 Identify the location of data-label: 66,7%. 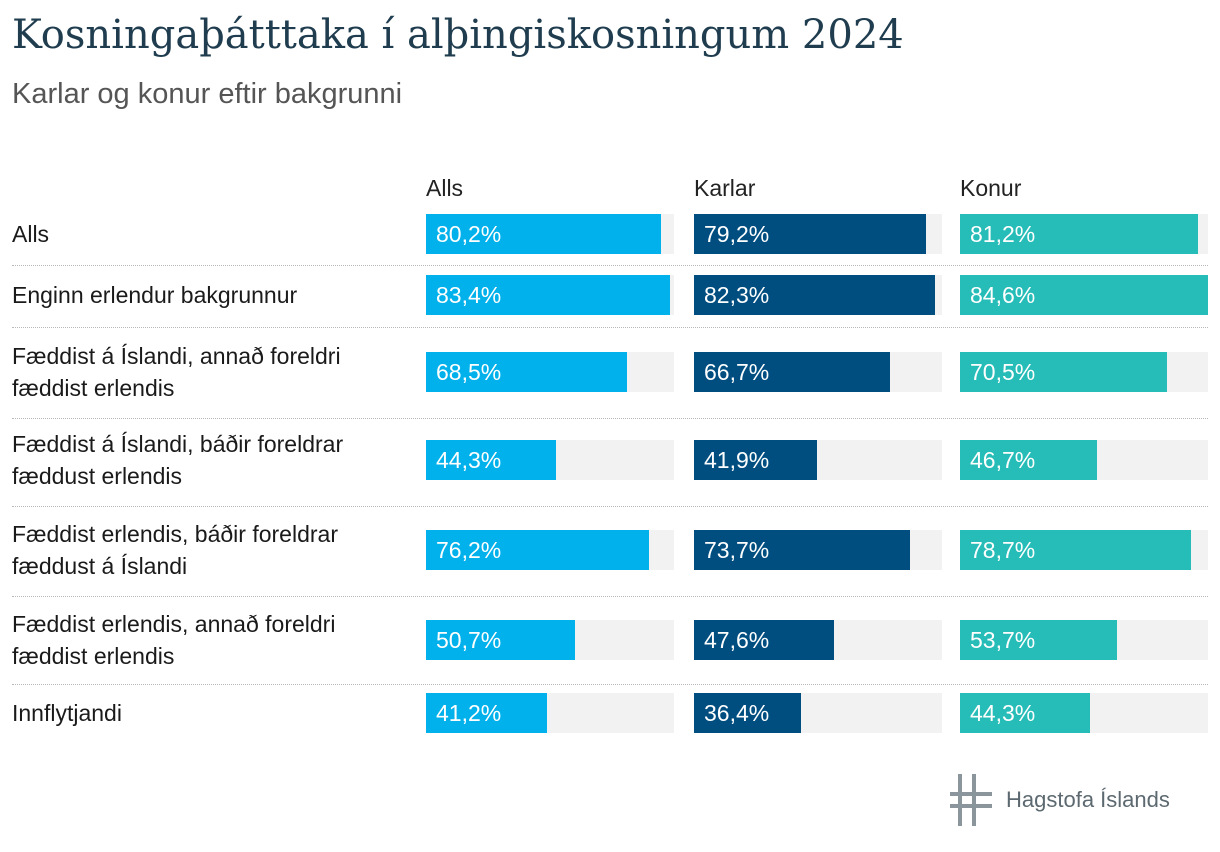
(737, 372).